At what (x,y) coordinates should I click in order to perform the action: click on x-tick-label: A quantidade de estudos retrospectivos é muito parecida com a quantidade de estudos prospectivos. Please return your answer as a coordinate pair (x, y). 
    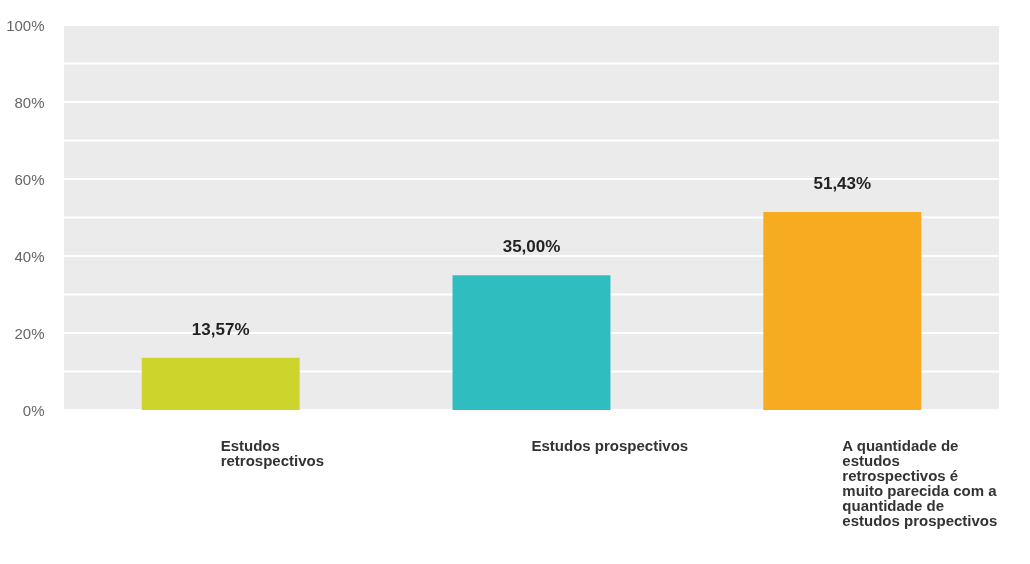
    Looking at the image, I should click on (920, 482).